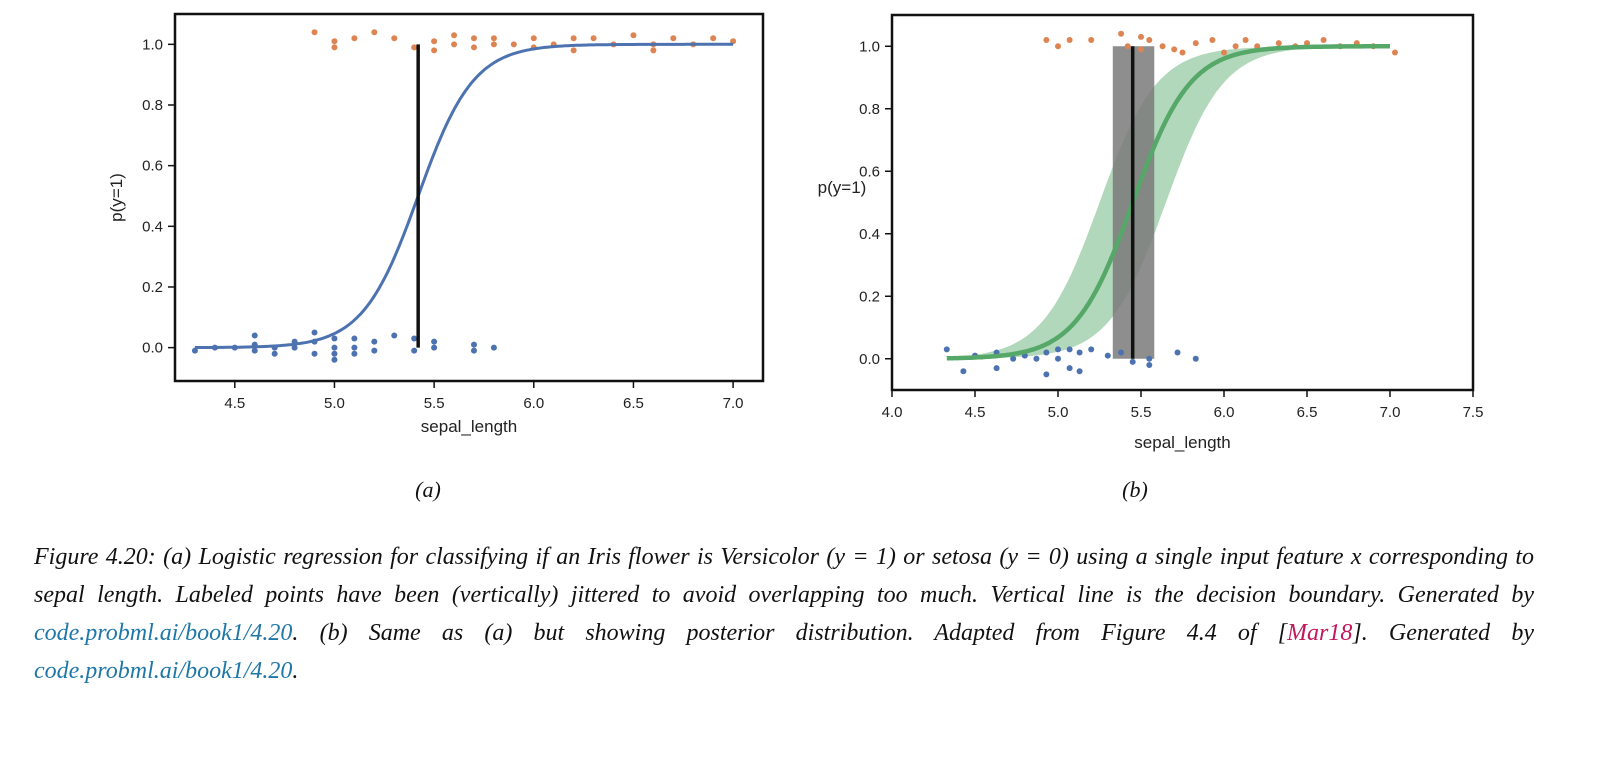 The width and height of the screenshot is (1602, 760). Describe the element at coordinates (428, 489) in the screenshot. I see `panel-label: (a)` at that location.